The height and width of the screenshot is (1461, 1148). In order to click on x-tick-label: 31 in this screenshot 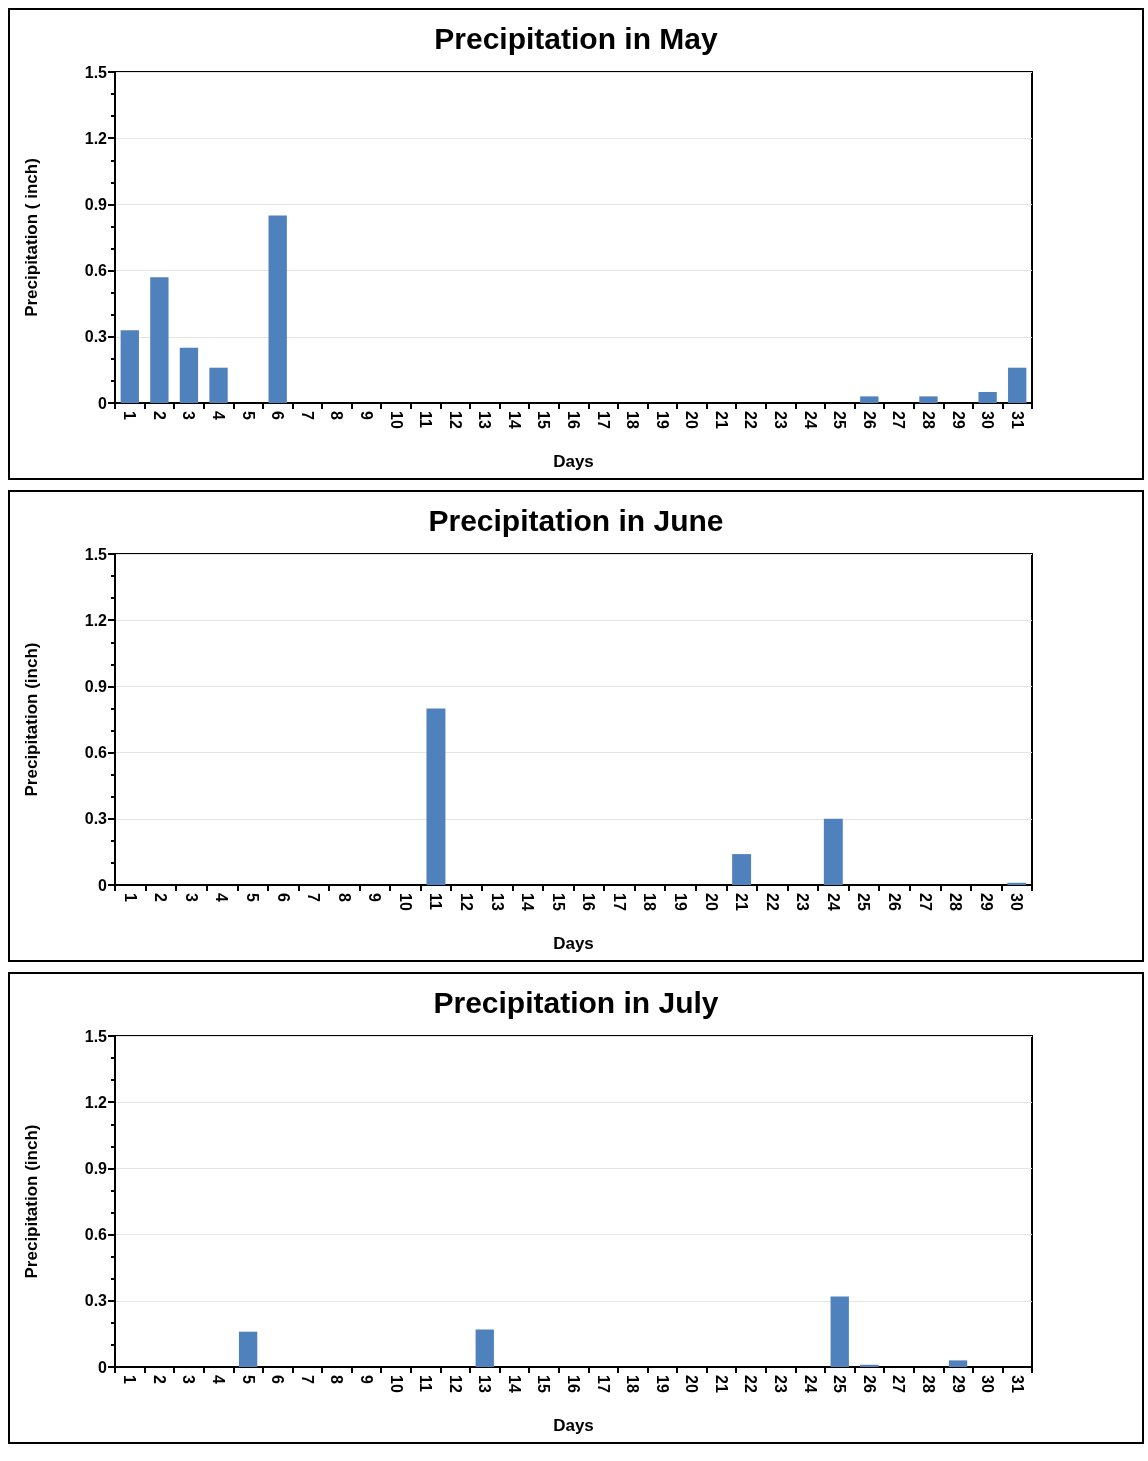, I will do `click(1017, 1384)`.